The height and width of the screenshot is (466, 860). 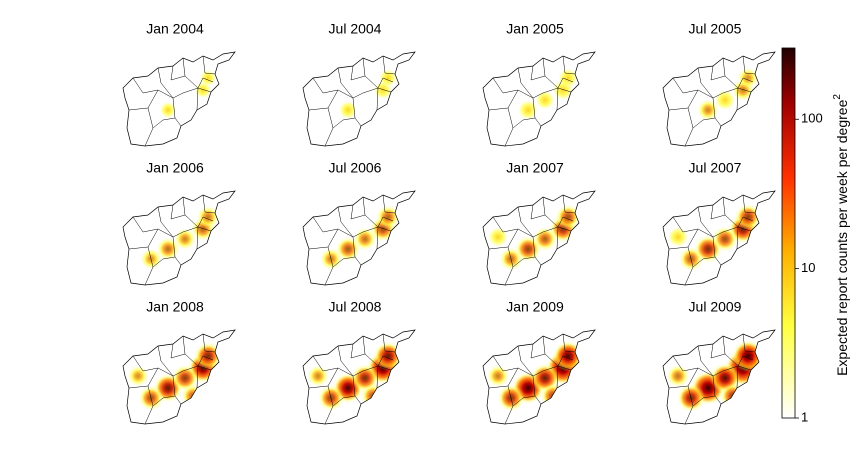 I want to click on panel-title: Jan 2005, so click(x=535, y=29).